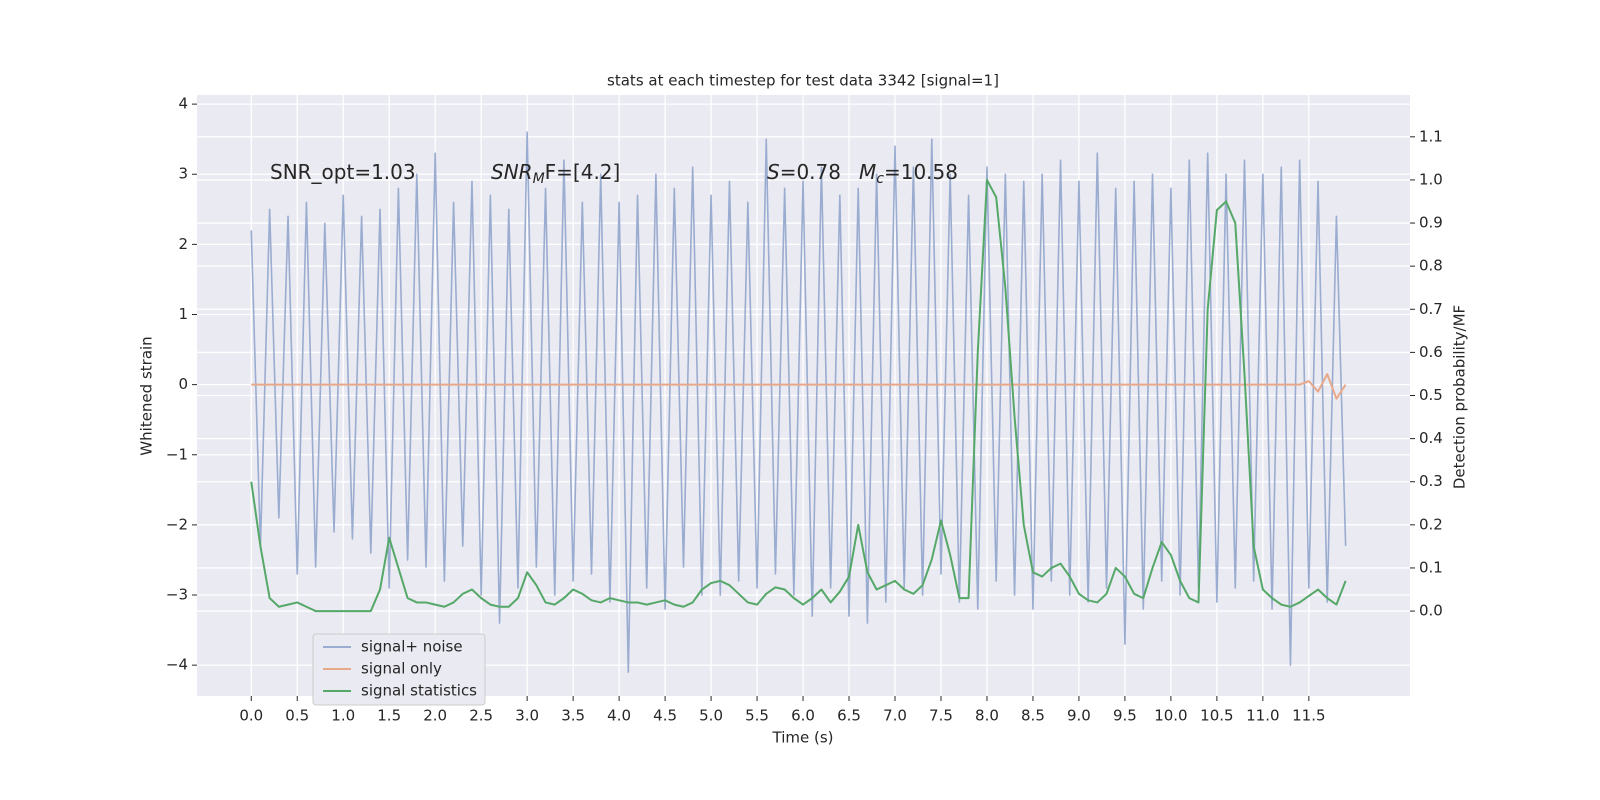 Image resolution: width=1600 pixels, height=800 pixels. Describe the element at coordinates (849, 716) in the screenshot. I see `x-tick-label: 6.5` at that location.